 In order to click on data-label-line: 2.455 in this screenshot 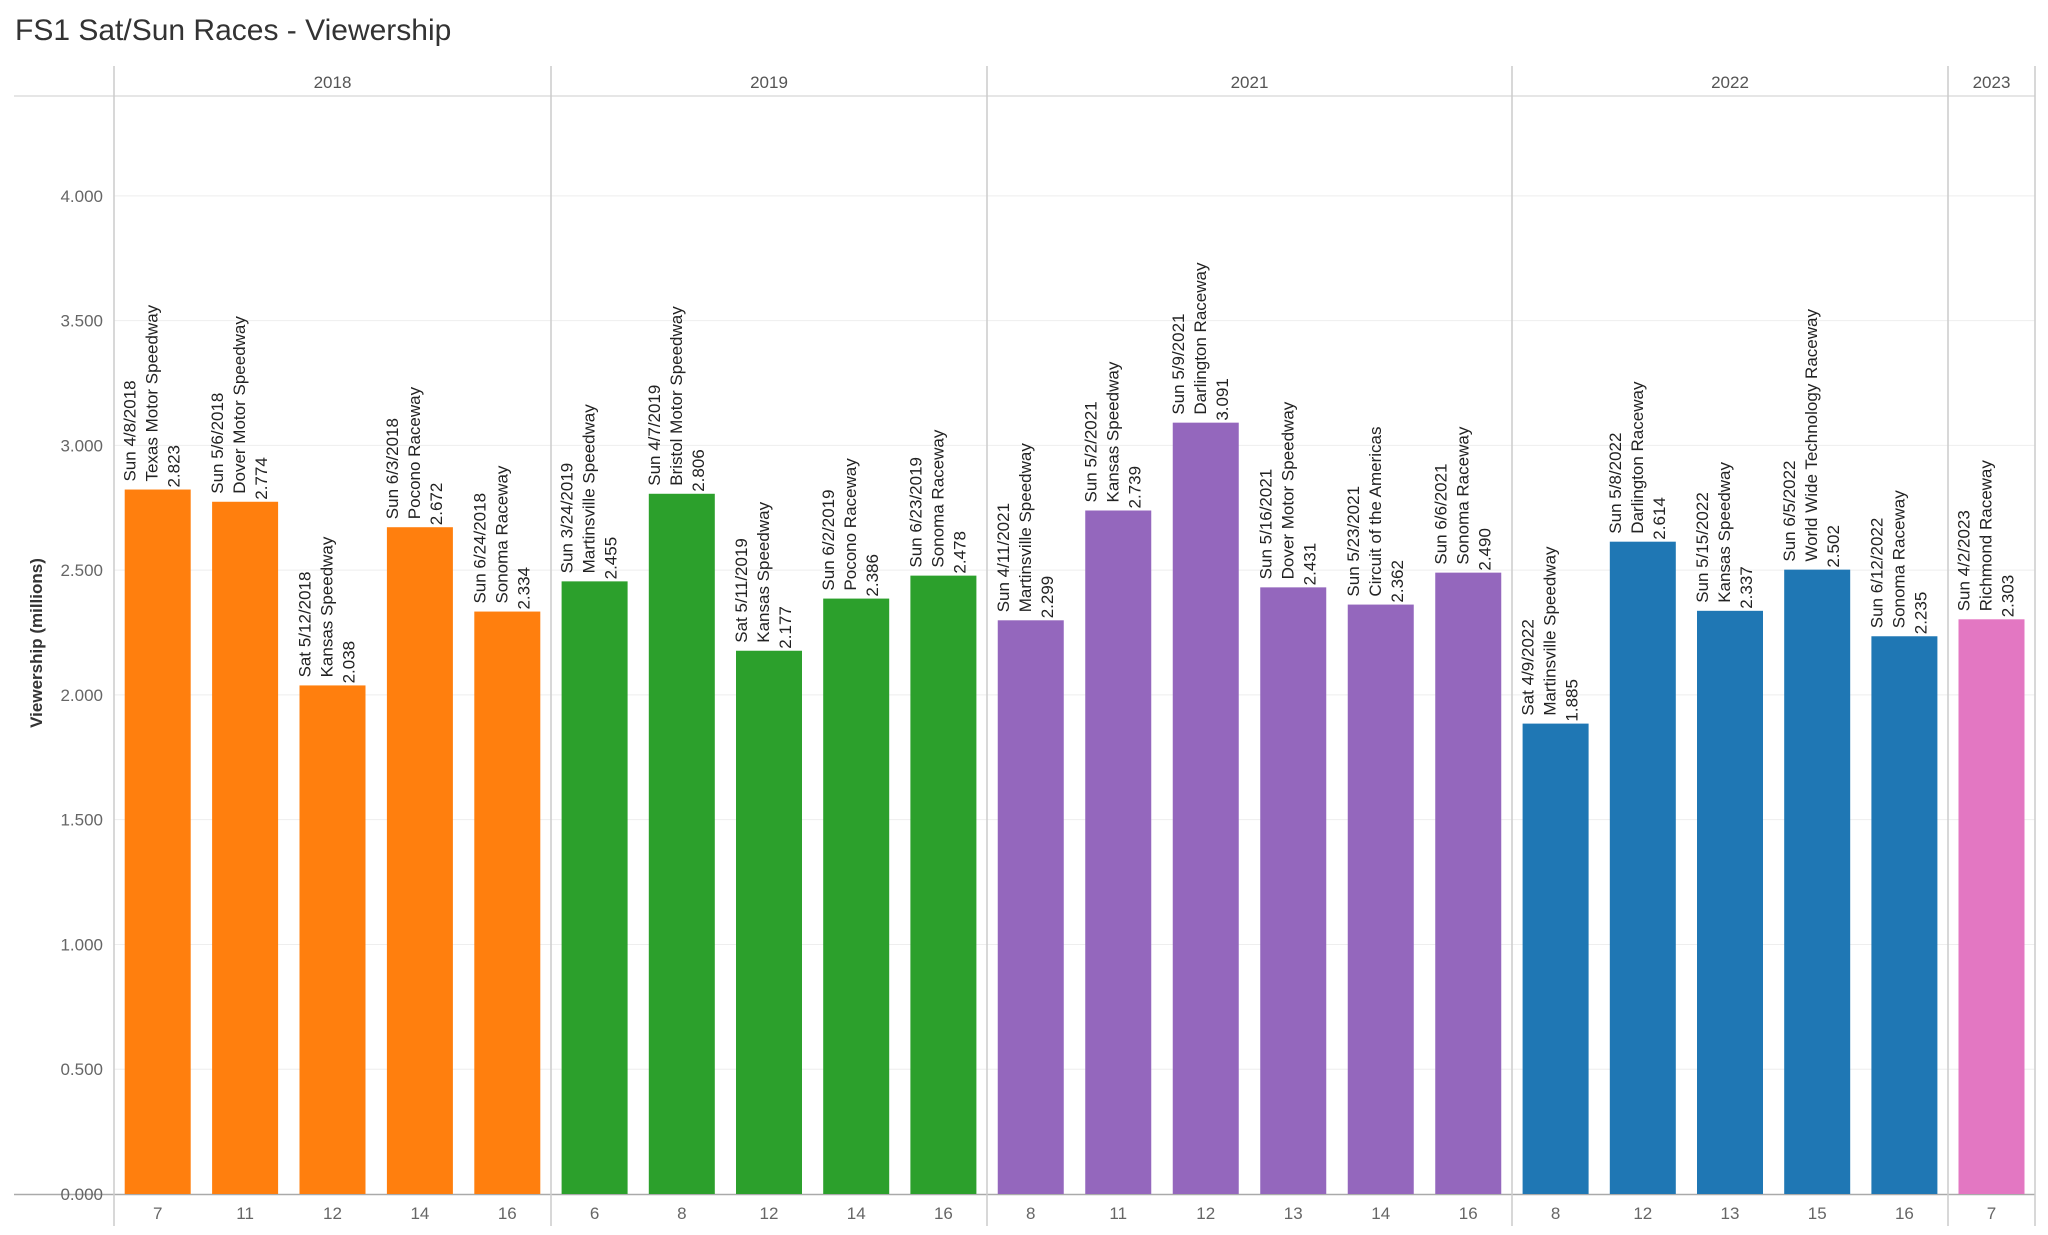, I will do `click(611, 558)`.